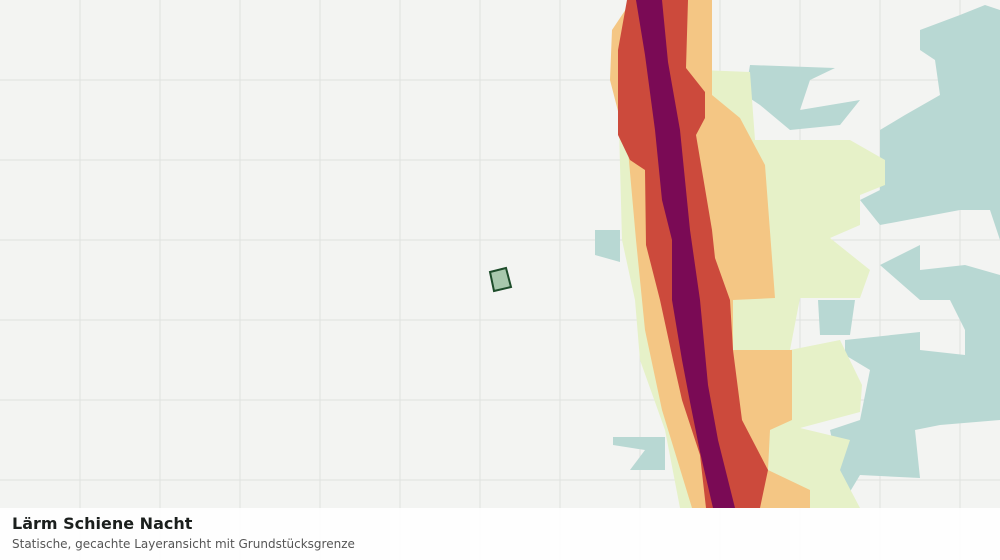  What do you see at coordinates (500, 279) in the screenshot?
I see `parcel-boundary` at bounding box center [500, 279].